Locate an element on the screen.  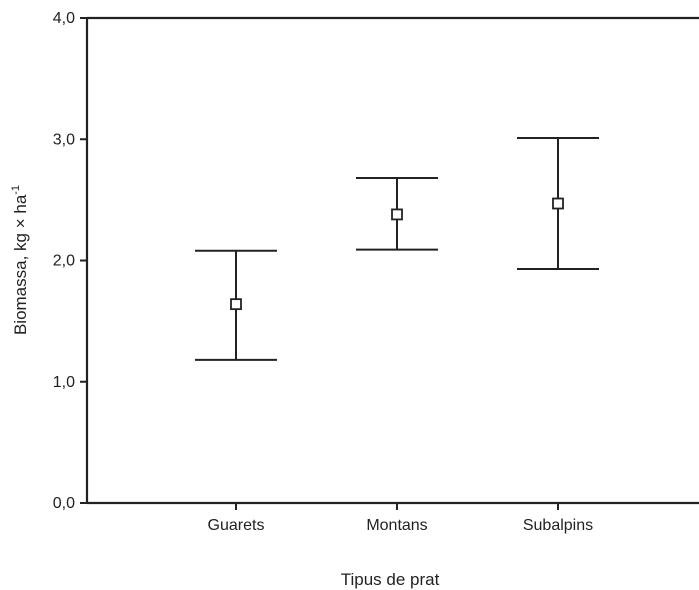
x-tick-label: Montans is located at coordinates (396, 525).